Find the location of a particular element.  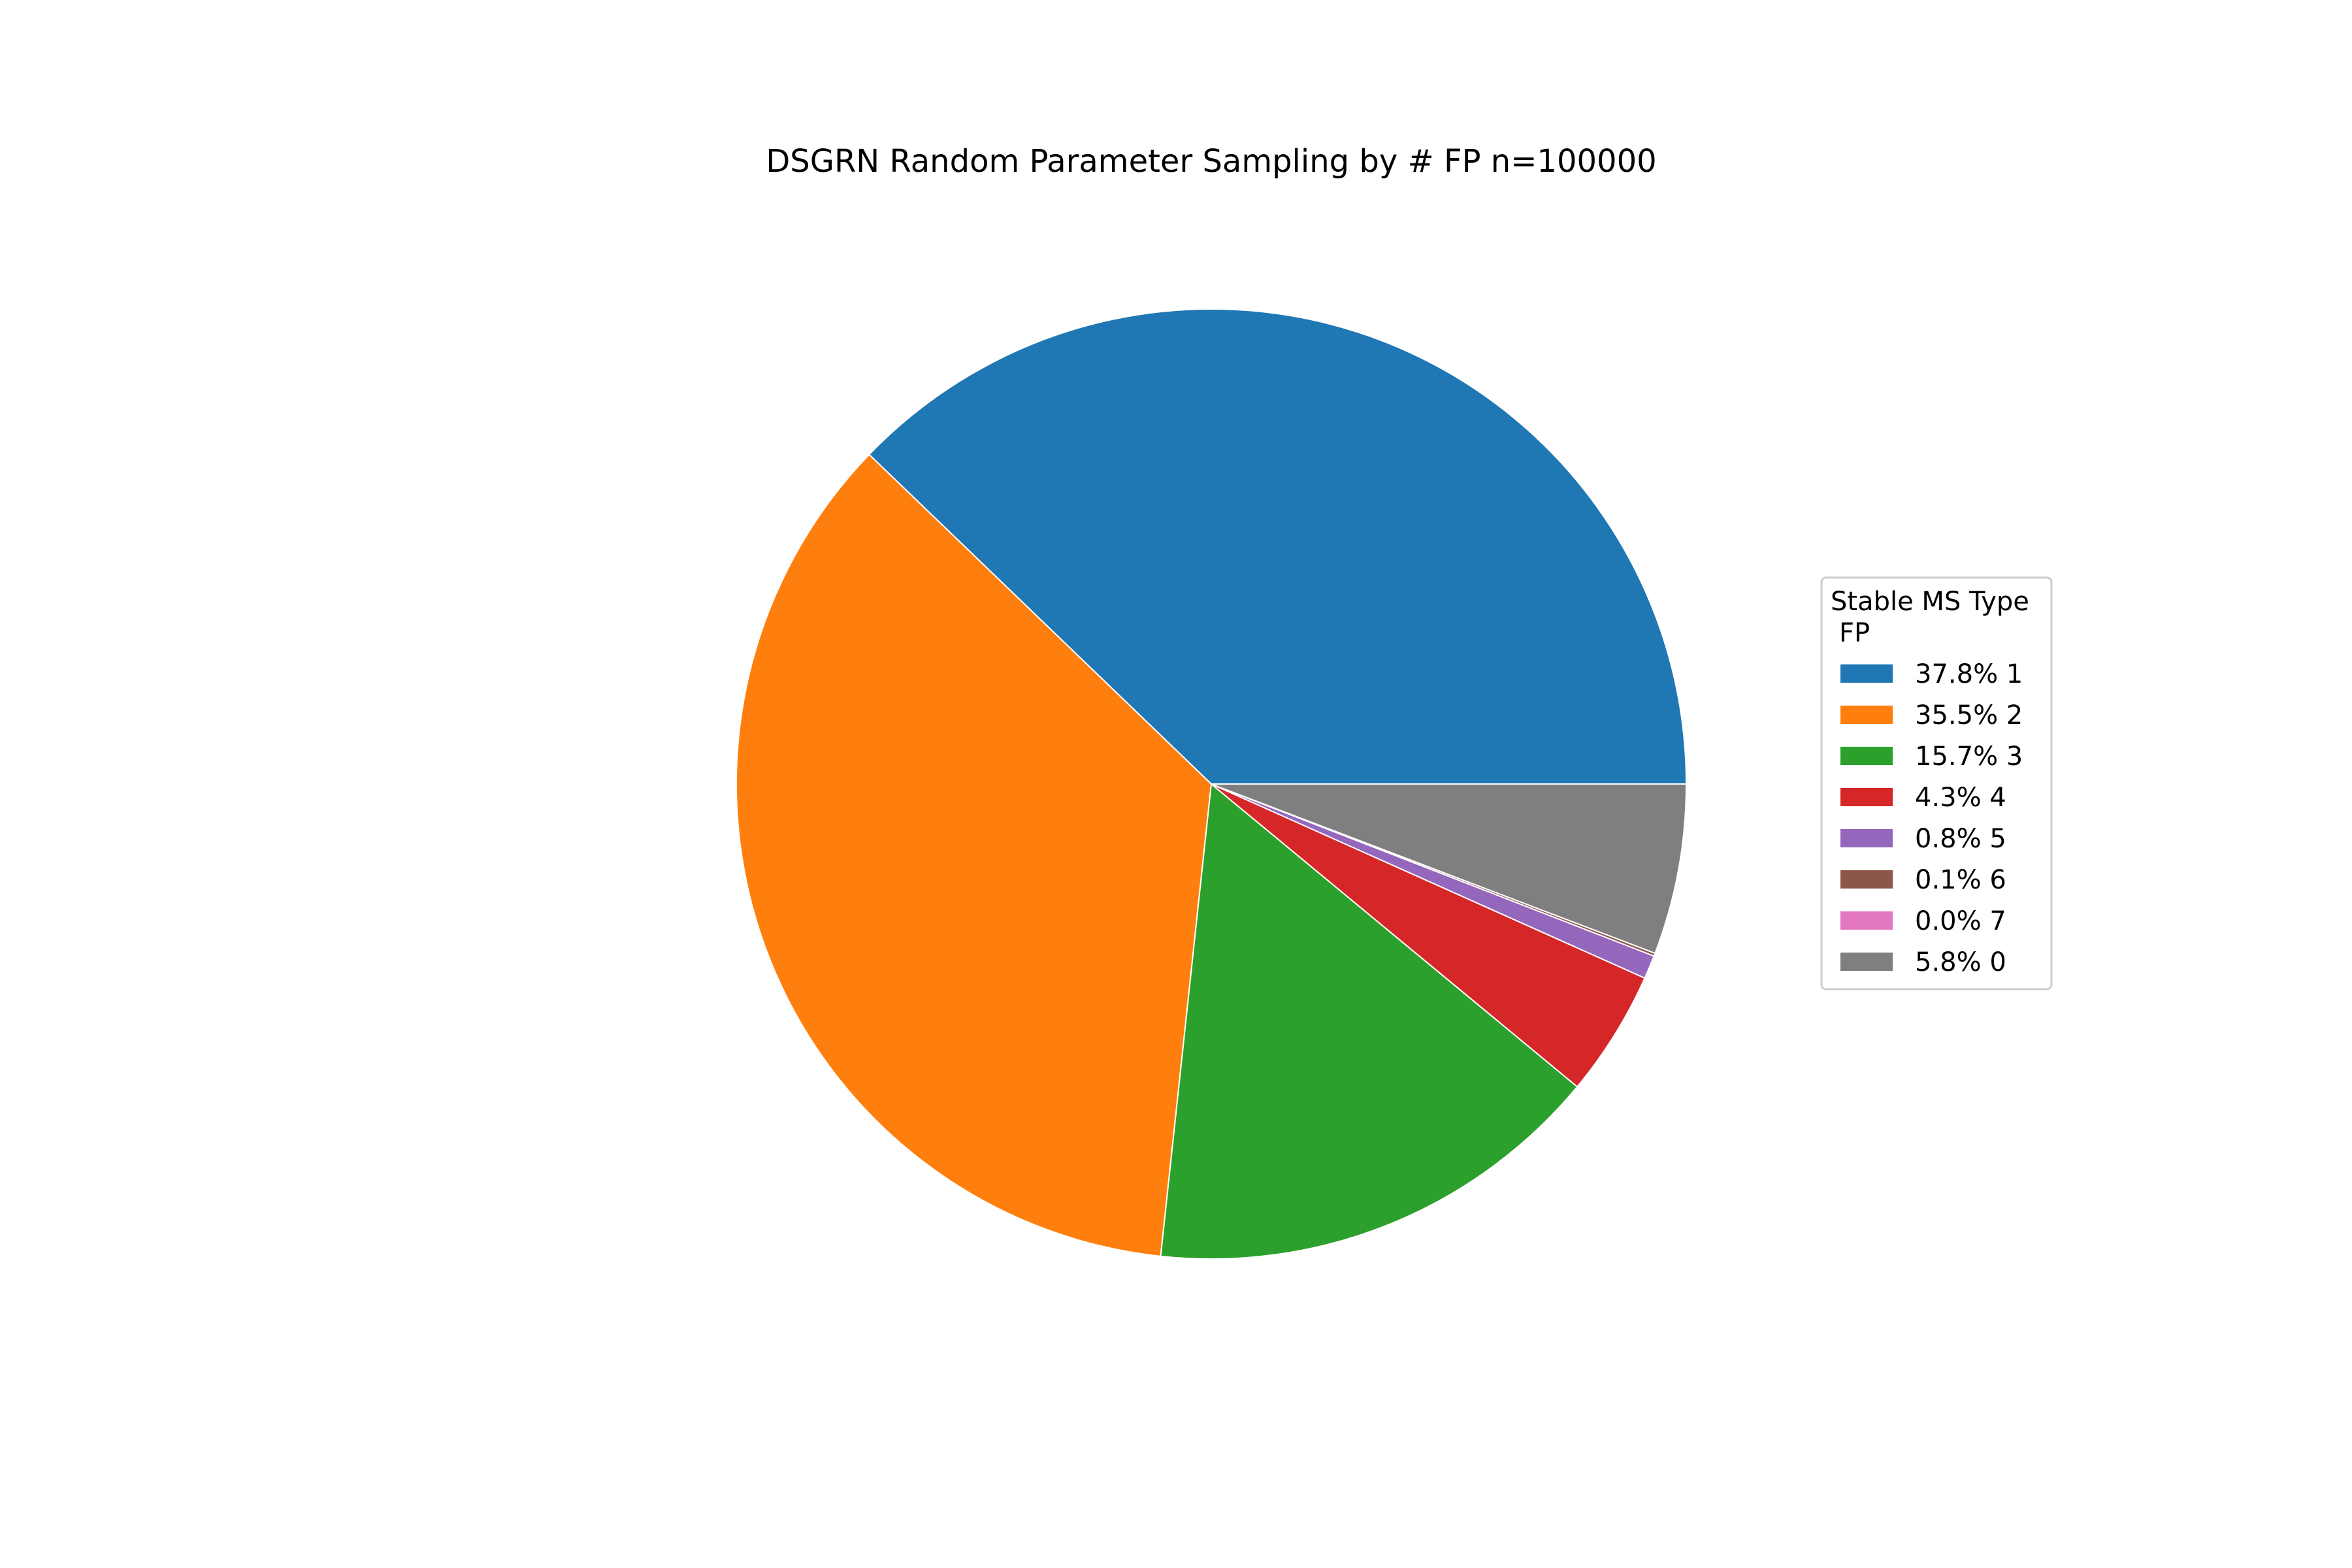

legend-label-1: 35.5% 2 is located at coordinates (1969, 715).